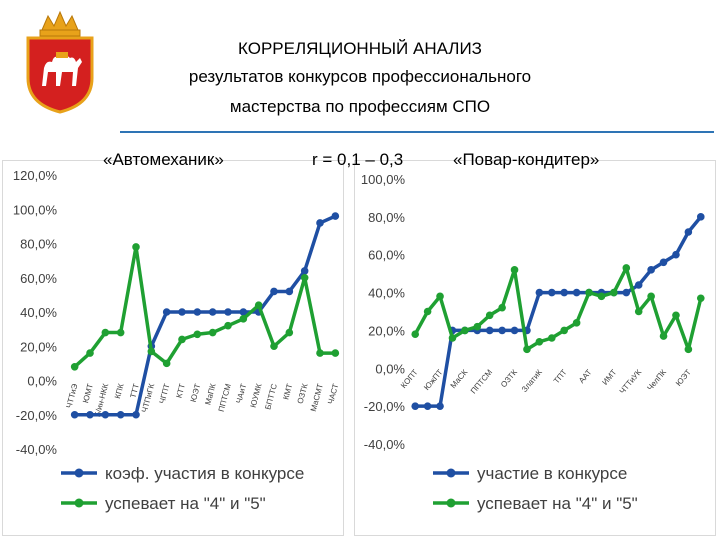  I want to click on x-category-label: ТПТ, so click(560, 377).